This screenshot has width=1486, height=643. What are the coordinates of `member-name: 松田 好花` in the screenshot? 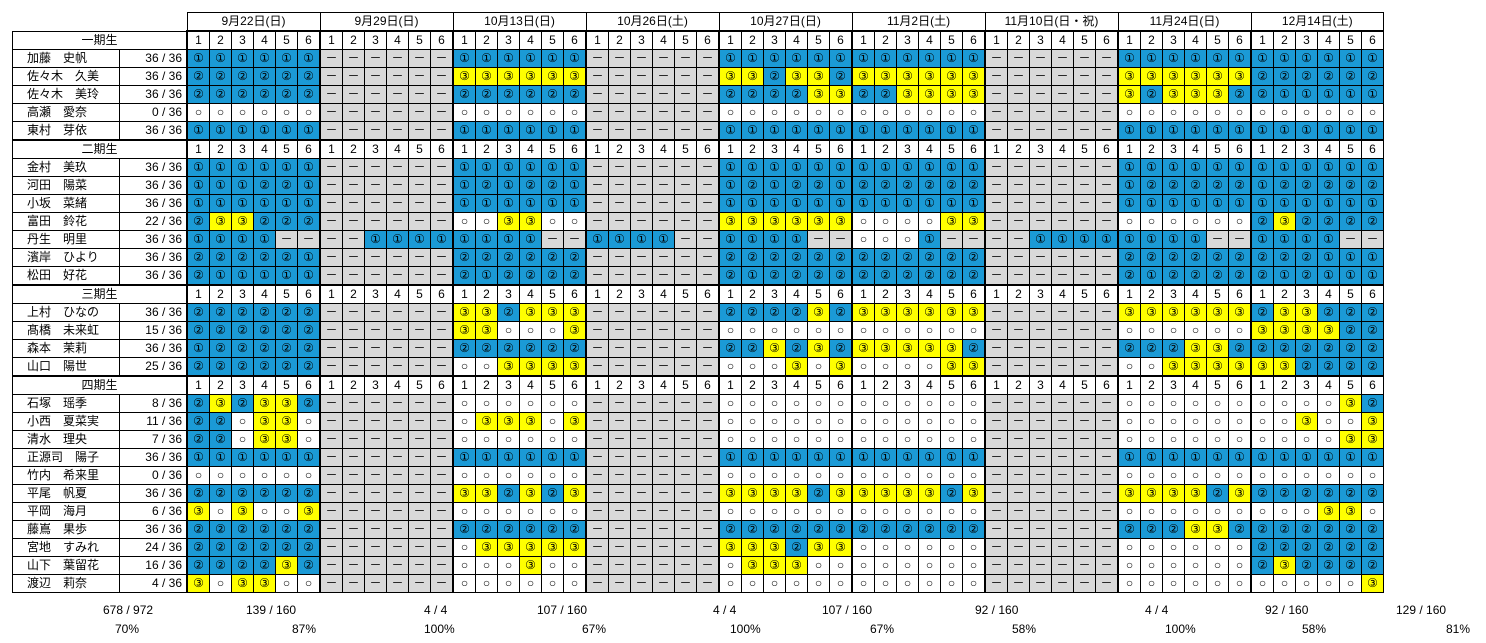 It's located at (66, 276).